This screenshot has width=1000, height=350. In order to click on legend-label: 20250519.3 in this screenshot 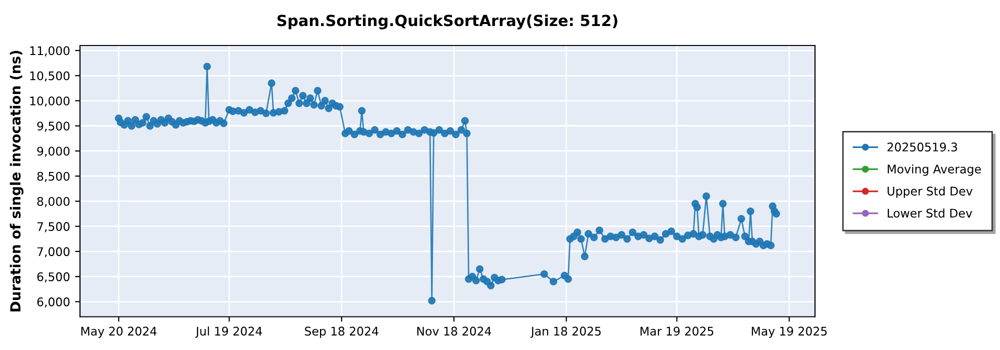, I will do `click(923, 147)`.